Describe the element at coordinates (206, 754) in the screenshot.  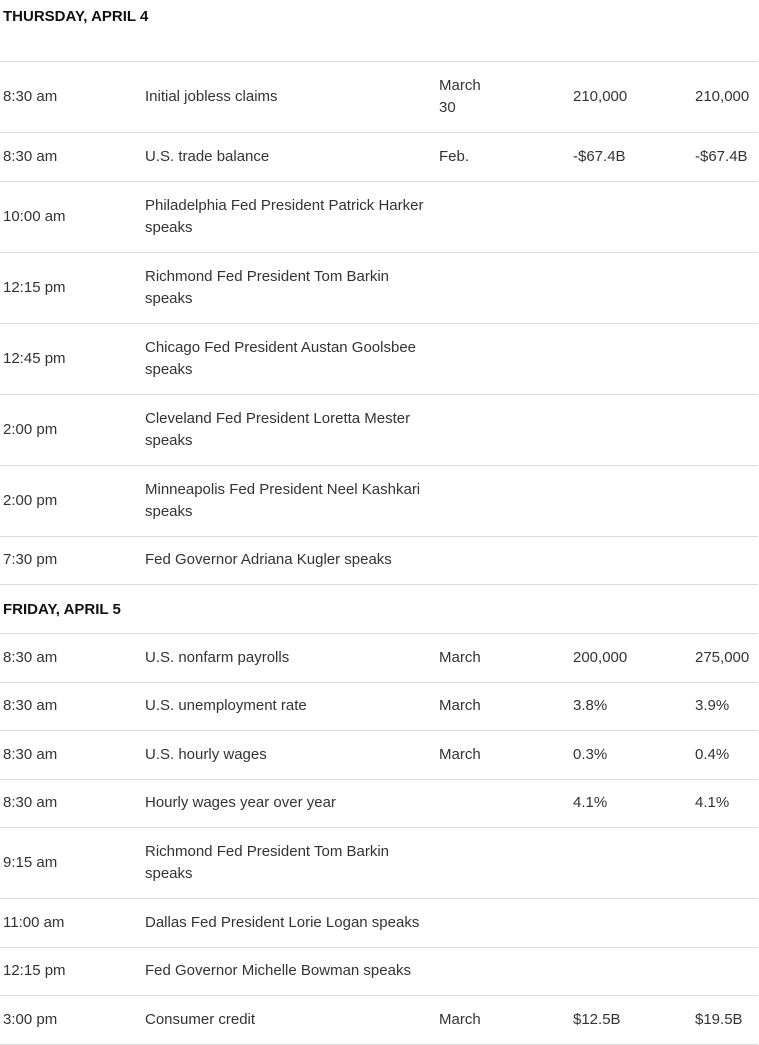
I see `event-cell: U.S. hourly wages` at that location.